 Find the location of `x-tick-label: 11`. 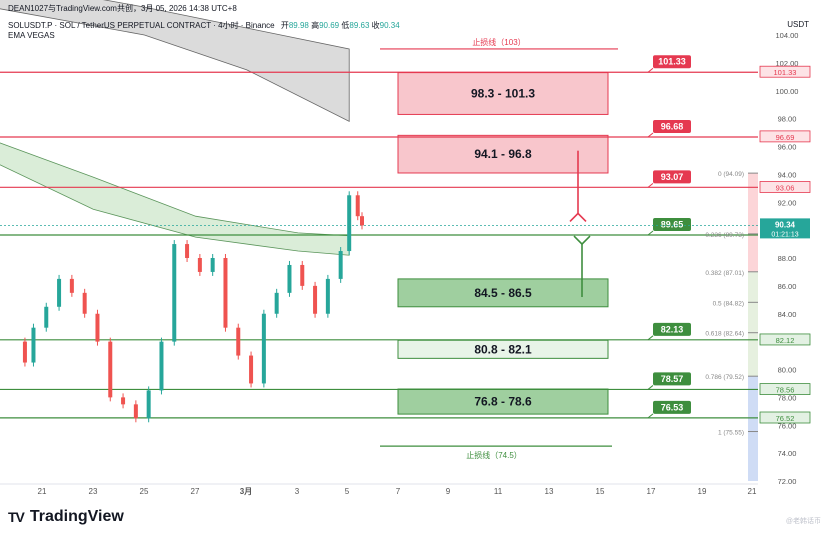

x-tick-label: 11 is located at coordinates (498, 491).